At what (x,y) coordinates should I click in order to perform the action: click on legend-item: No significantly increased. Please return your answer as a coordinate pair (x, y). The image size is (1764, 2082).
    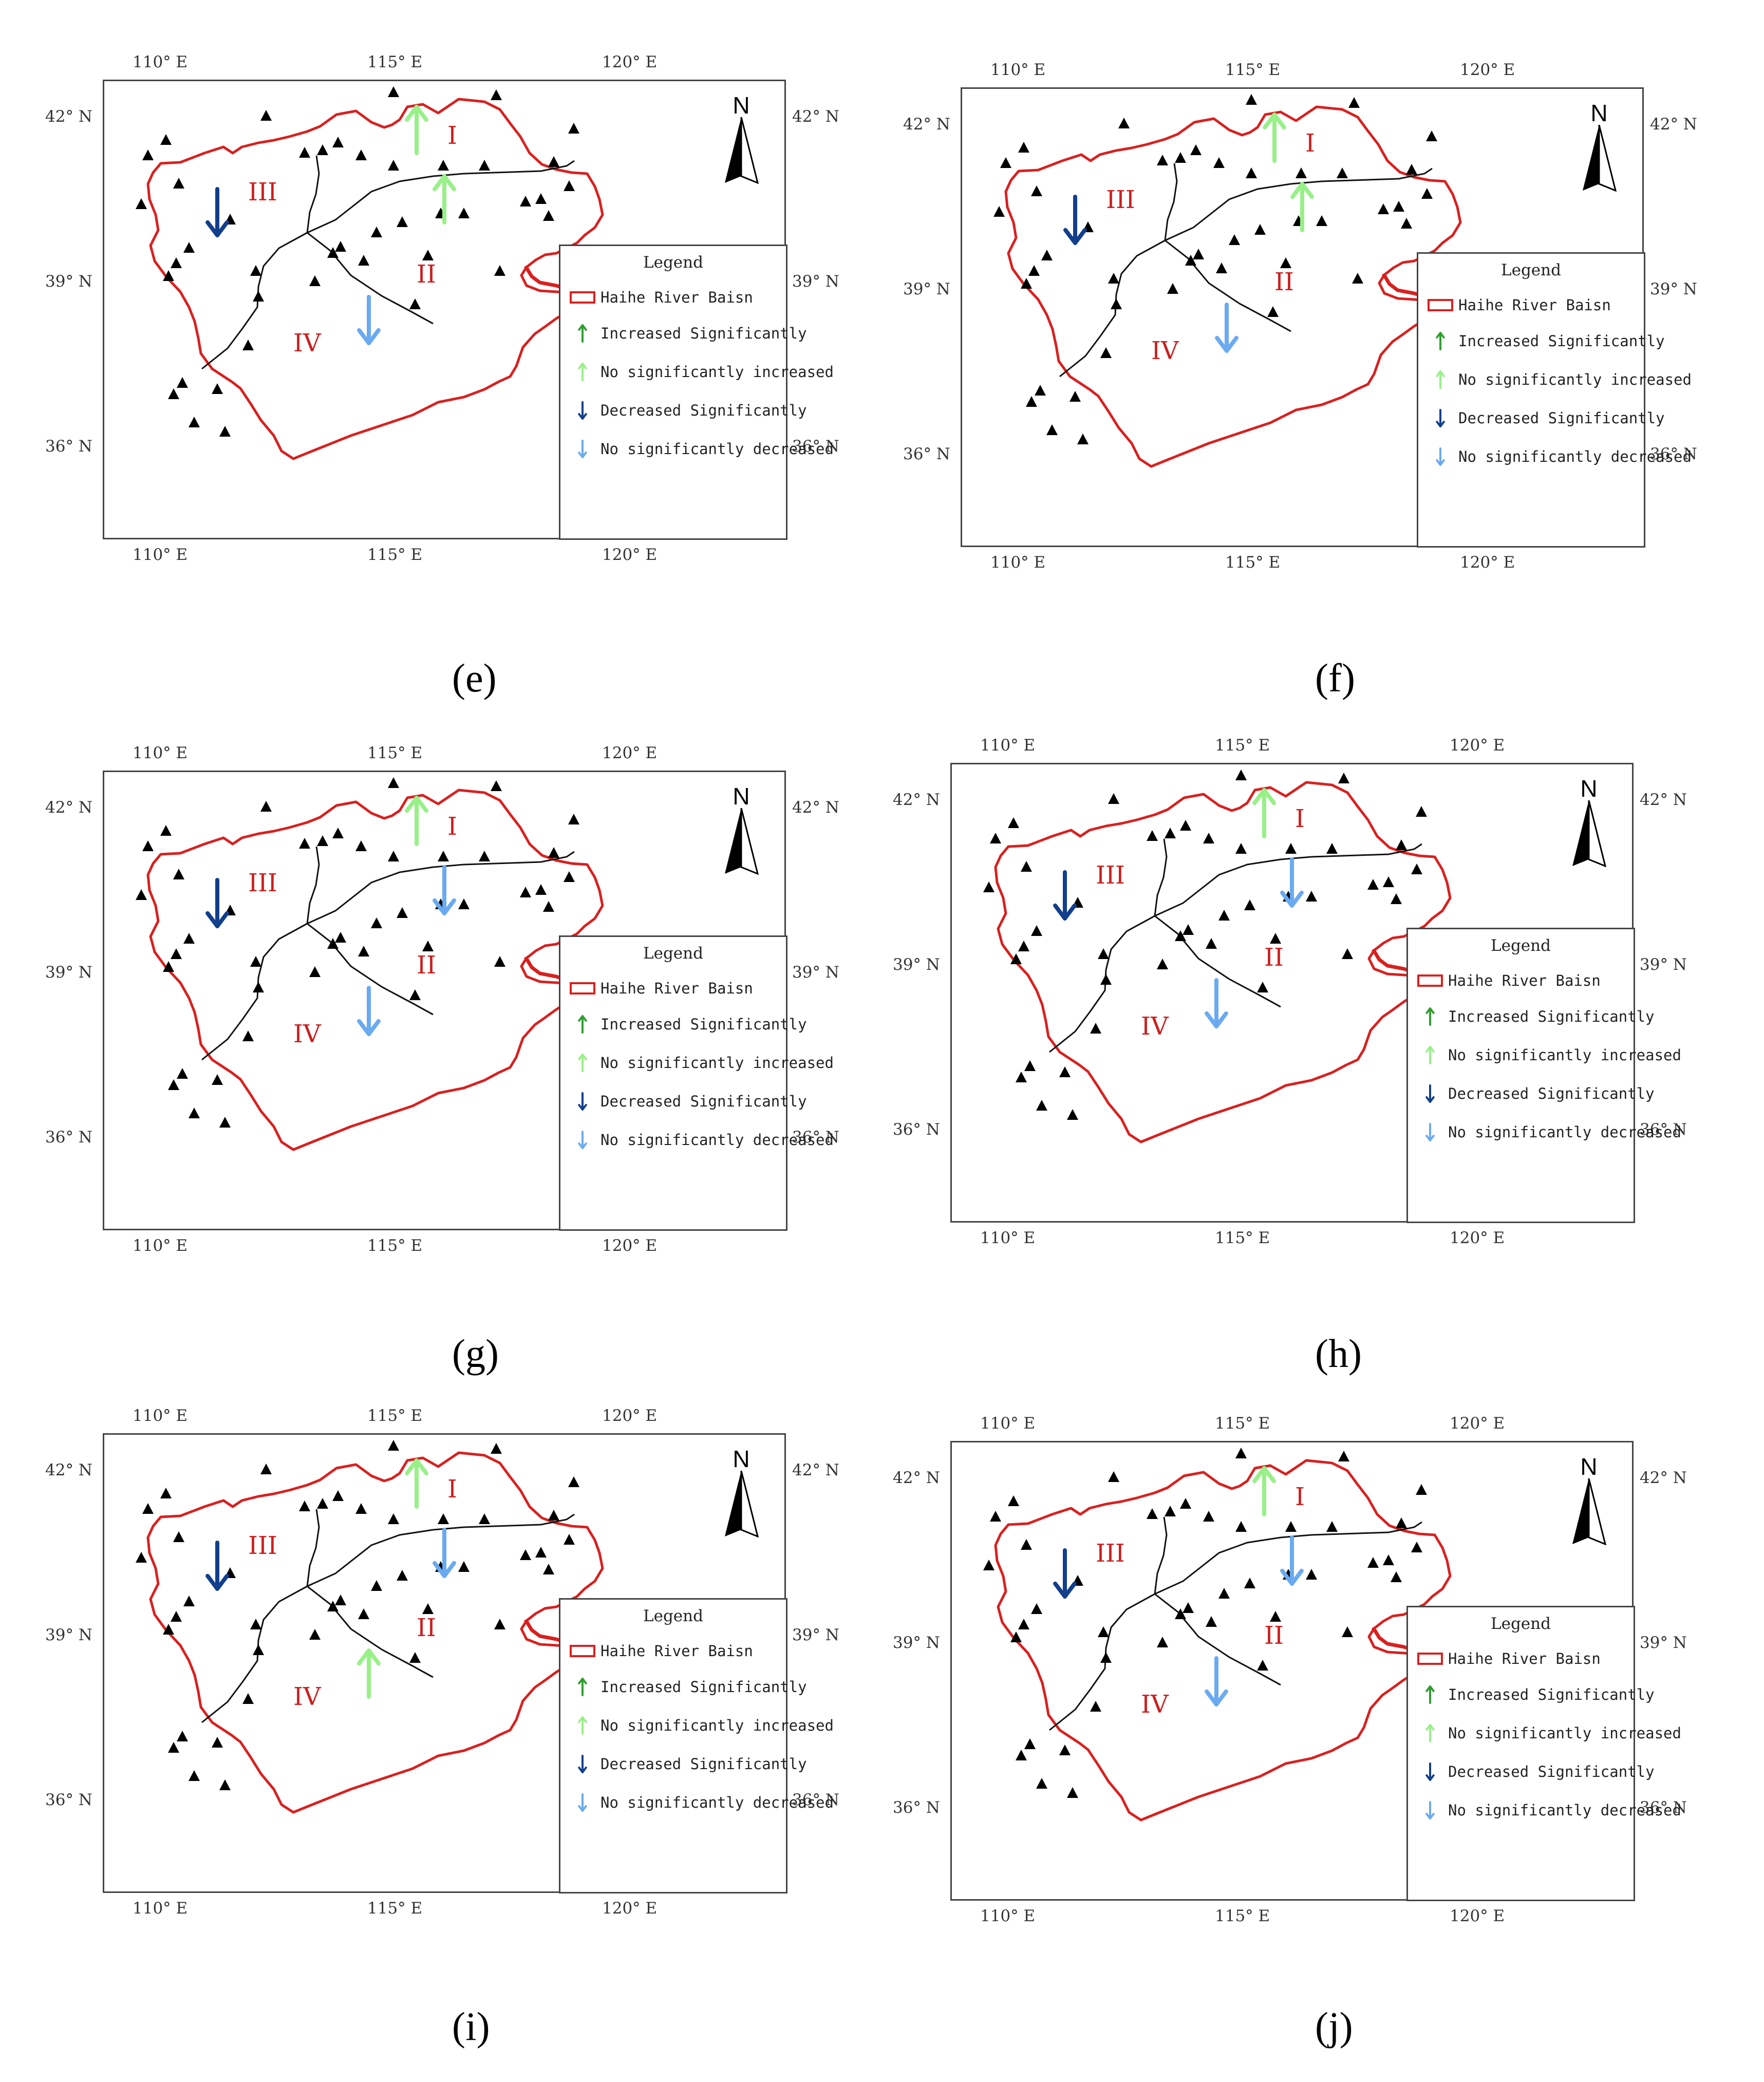
    Looking at the image, I should click on (1548, 1733).